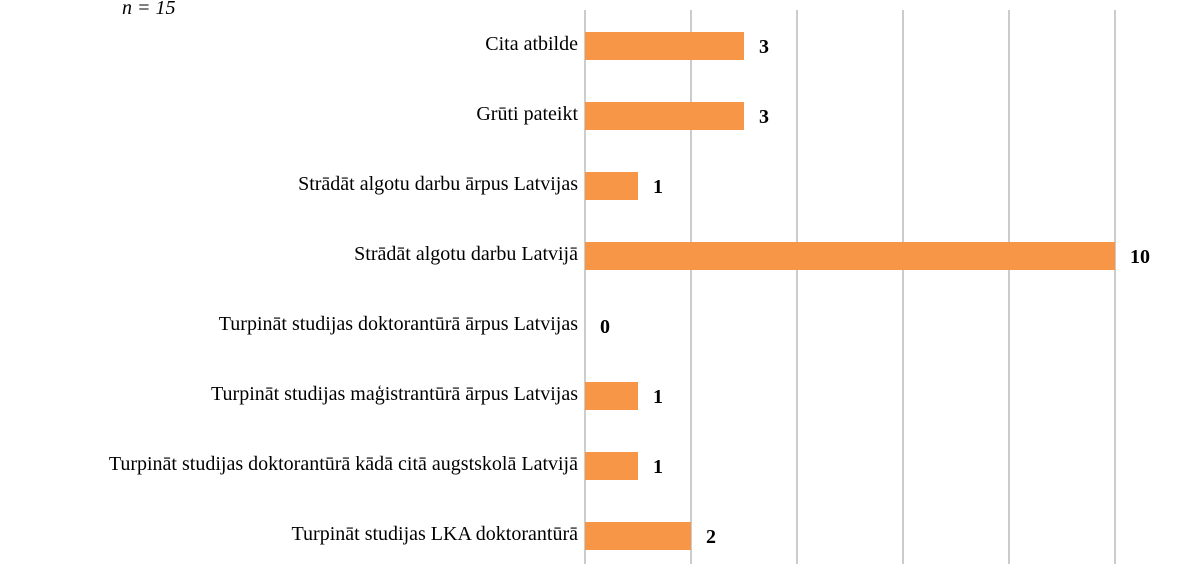  Describe the element at coordinates (1140, 257) in the screenshot. I see `value-label: 10` at that location.